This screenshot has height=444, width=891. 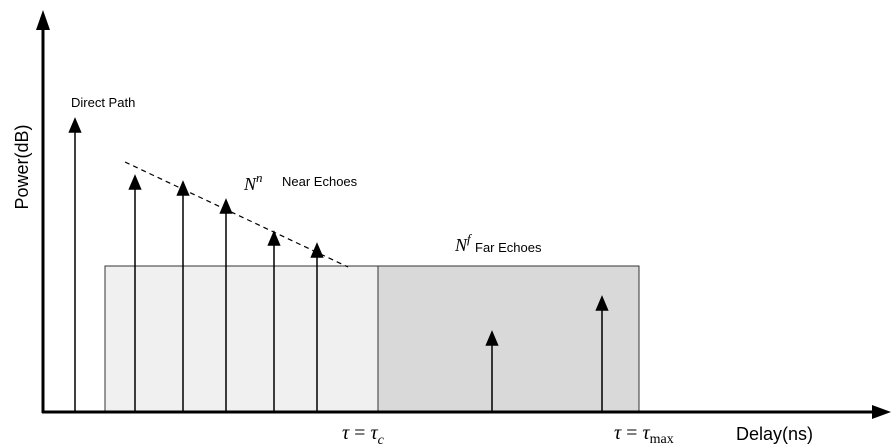 What do you see at coordinates (363, 433) in the screenshot?
I see `tau-c-label: τ = τc` at bounding box center [363, 433].